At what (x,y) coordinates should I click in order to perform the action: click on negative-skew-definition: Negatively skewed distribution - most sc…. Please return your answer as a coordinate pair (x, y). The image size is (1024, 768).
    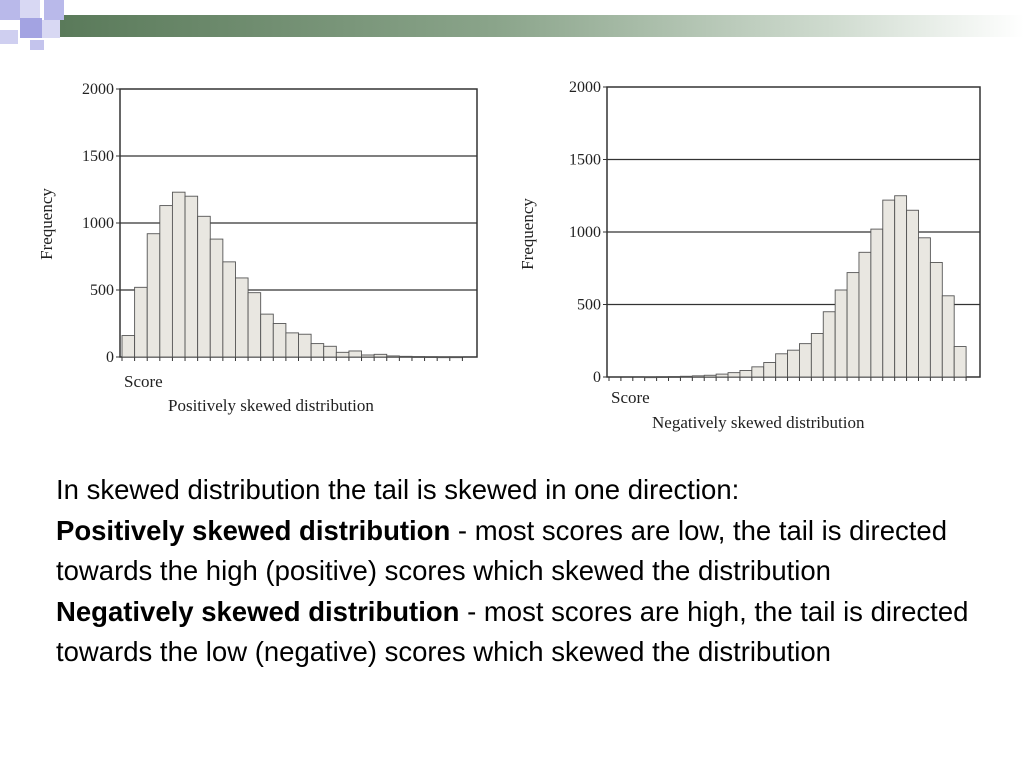
    Looking at the image, I should click on (526, 632).